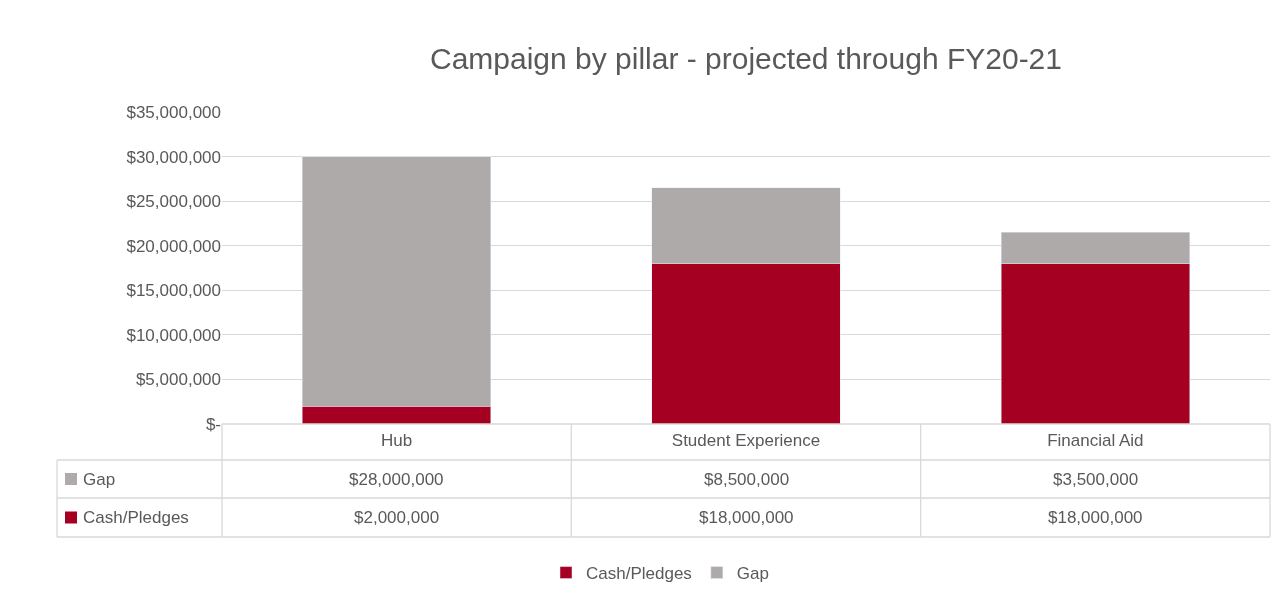 Image resolution: width=1288 pixels, height=605 pixels. I want to click on y-tick-label: $20,000,000, so click(173, 246).